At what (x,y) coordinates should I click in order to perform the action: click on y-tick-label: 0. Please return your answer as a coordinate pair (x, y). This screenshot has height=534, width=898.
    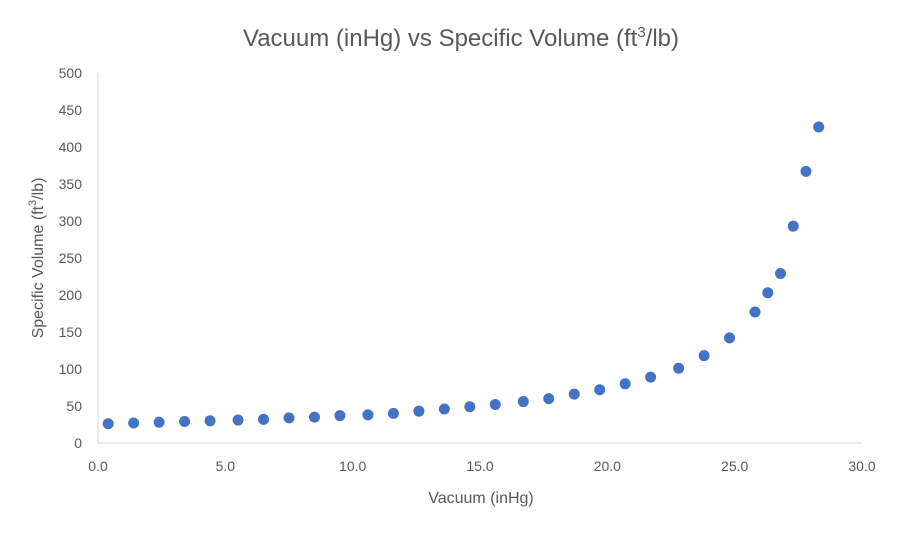
    Looking at the image, I should click on (78, 443).